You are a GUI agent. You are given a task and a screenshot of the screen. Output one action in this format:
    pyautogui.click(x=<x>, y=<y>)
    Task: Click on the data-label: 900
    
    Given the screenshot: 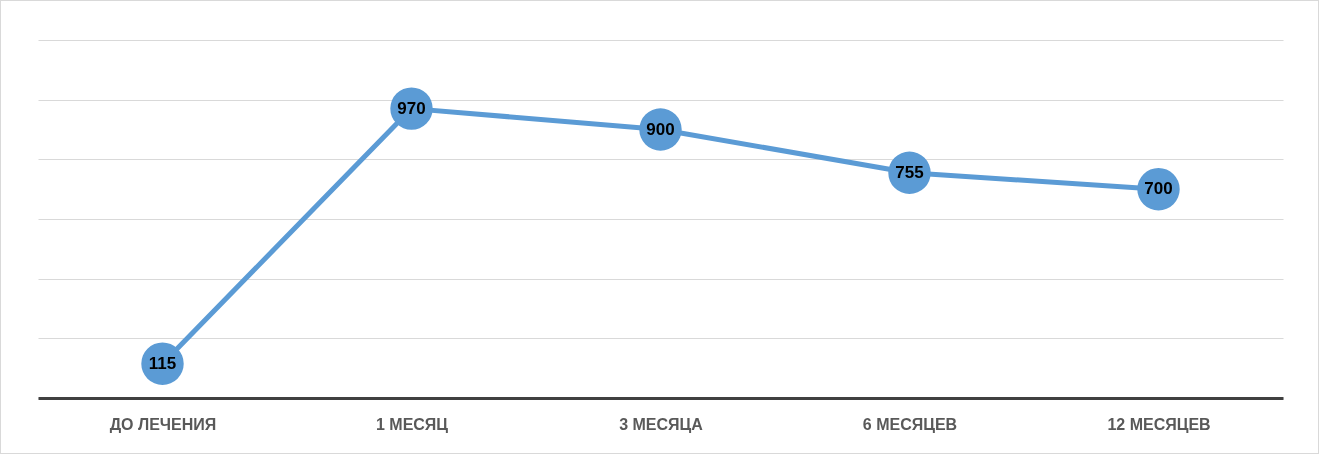 What is the action you would take?
    pyautogui.click(x=660, y=129)
    